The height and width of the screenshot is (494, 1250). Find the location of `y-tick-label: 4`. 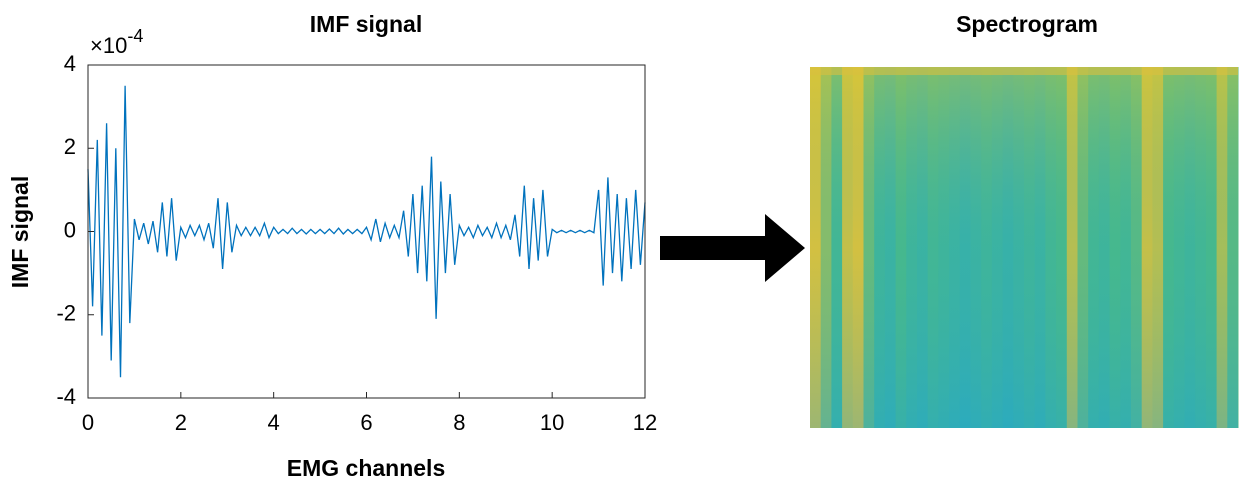

y-tick-label: 4 is located at coordinates (70, 63).